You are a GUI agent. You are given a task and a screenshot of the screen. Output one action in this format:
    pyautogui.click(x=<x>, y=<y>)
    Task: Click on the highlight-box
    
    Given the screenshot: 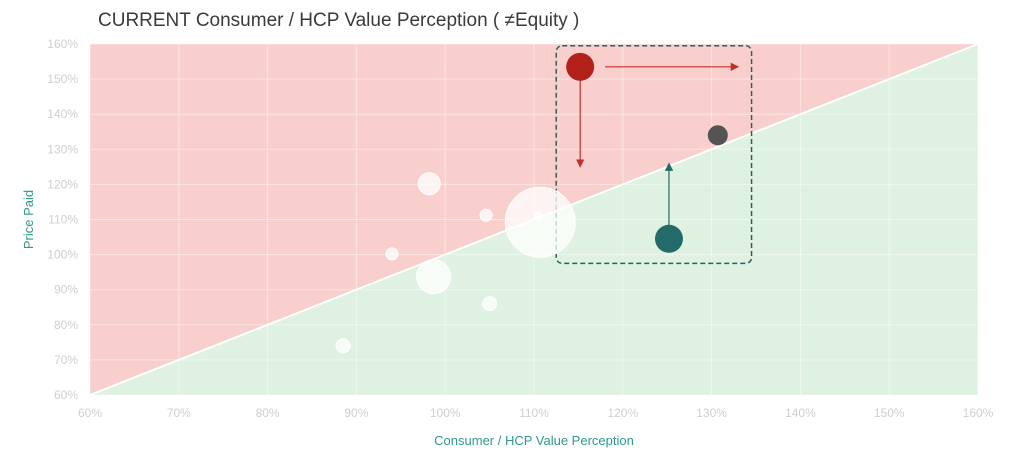 What is the action you would take?
    pyautogui.click(x=654, y=155)
    